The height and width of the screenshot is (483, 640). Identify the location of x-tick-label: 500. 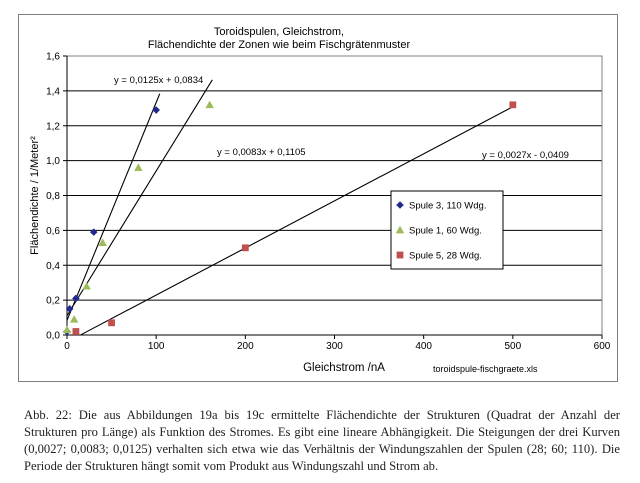
(512, 346).